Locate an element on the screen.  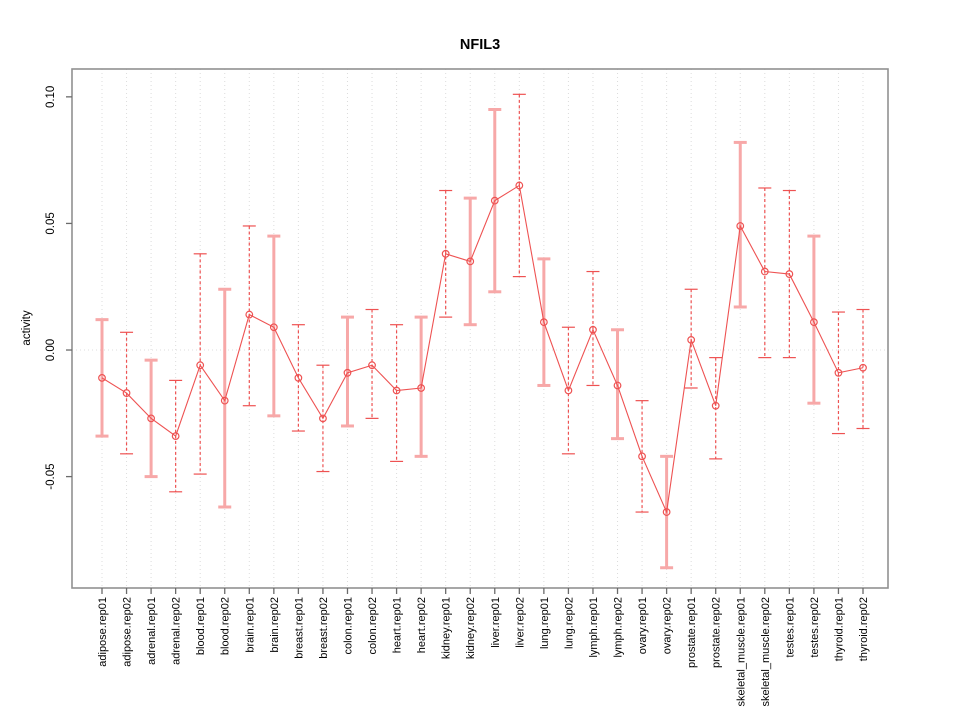
x-tick-label: heart.rep01 is located at coordinates (398, 625).